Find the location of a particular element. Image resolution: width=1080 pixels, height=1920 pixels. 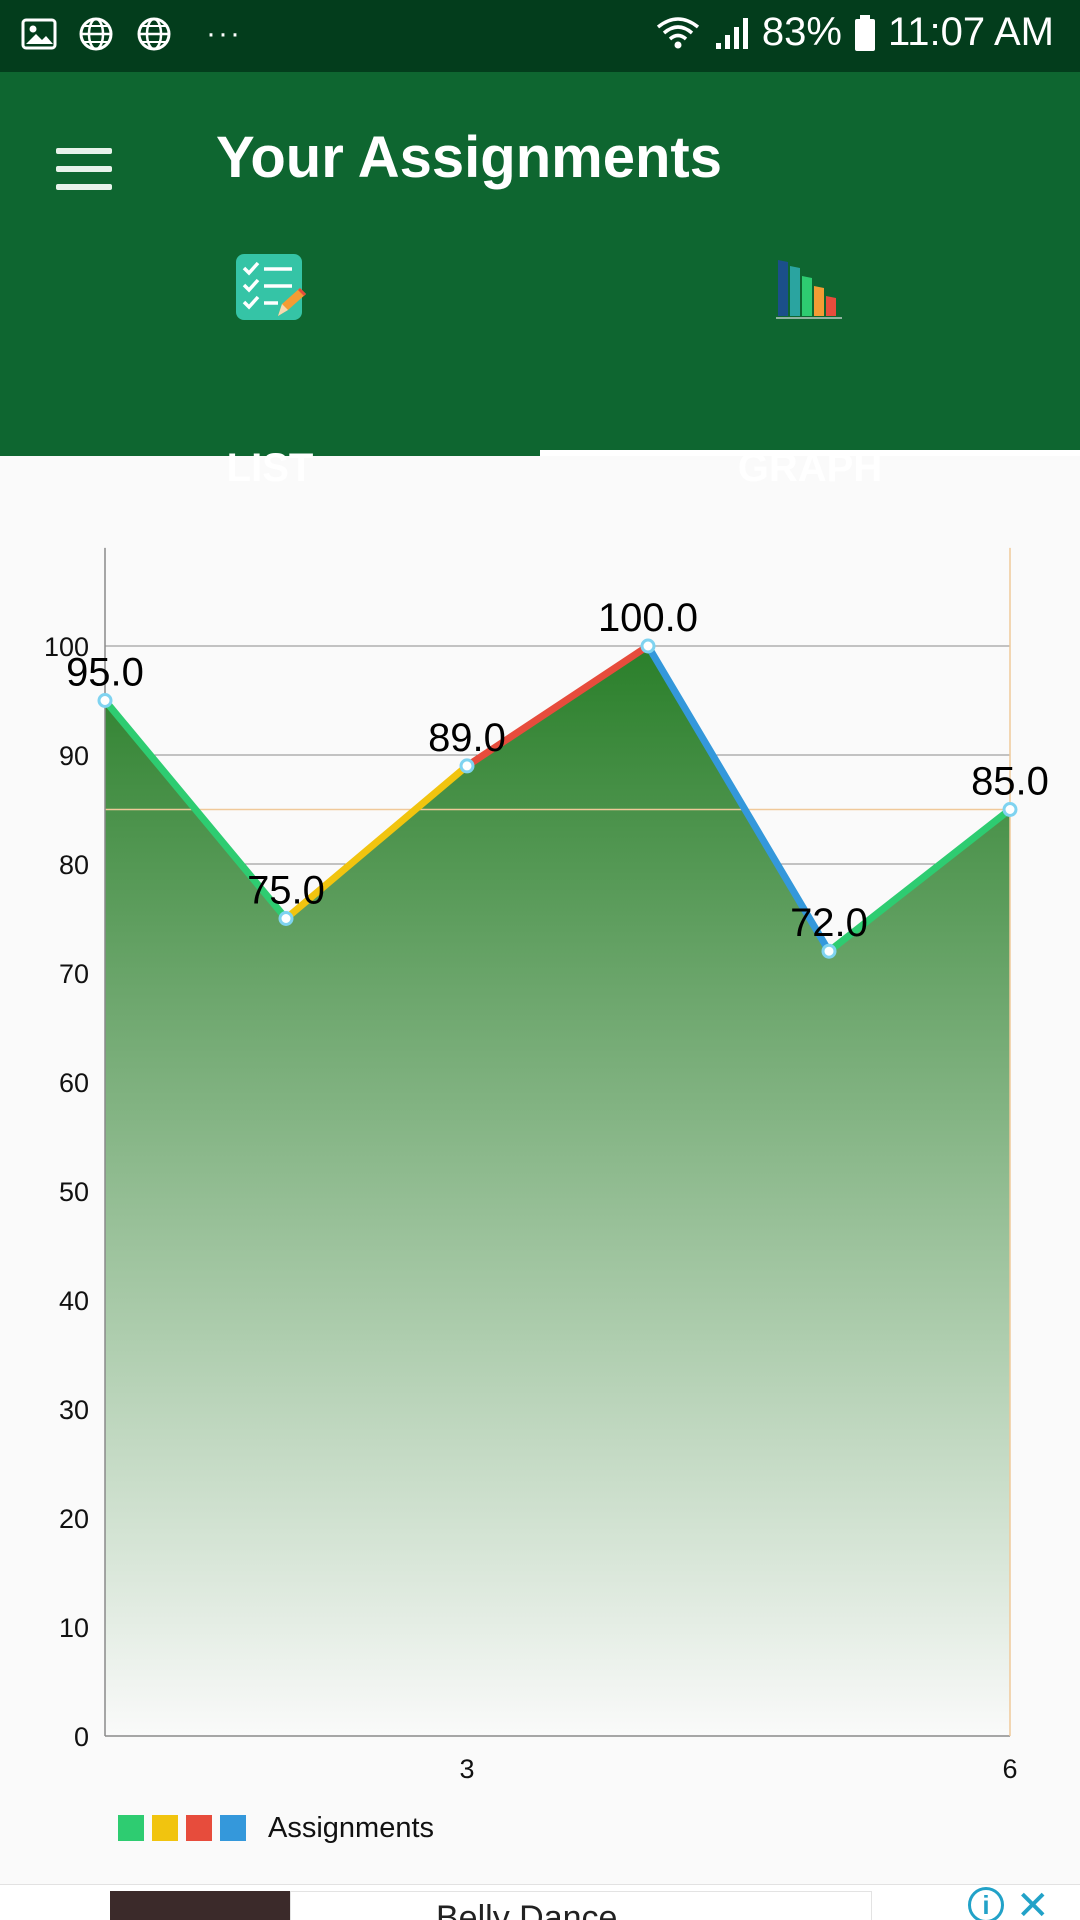

hamburger-menu-icon is located at coordinates (84, 170).